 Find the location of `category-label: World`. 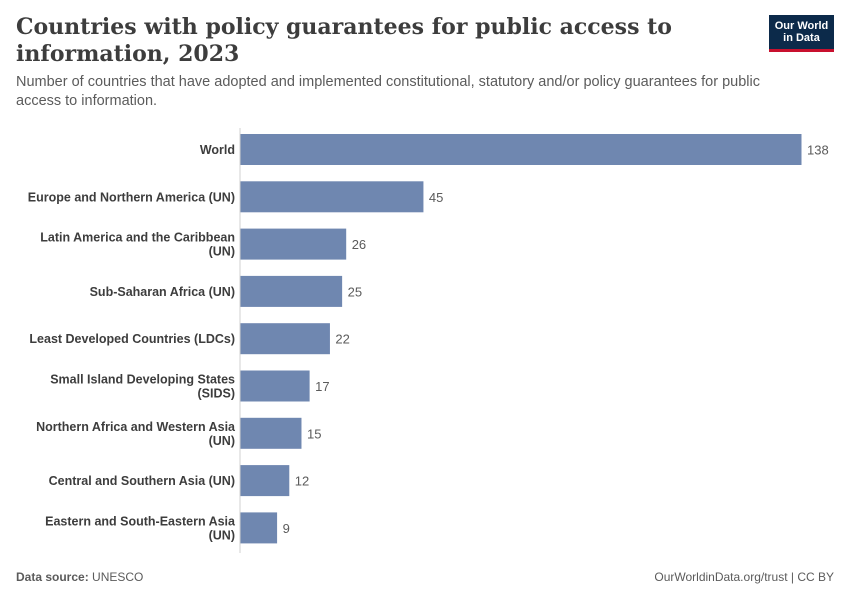

category-label: World is located at coordinates (217, 150).